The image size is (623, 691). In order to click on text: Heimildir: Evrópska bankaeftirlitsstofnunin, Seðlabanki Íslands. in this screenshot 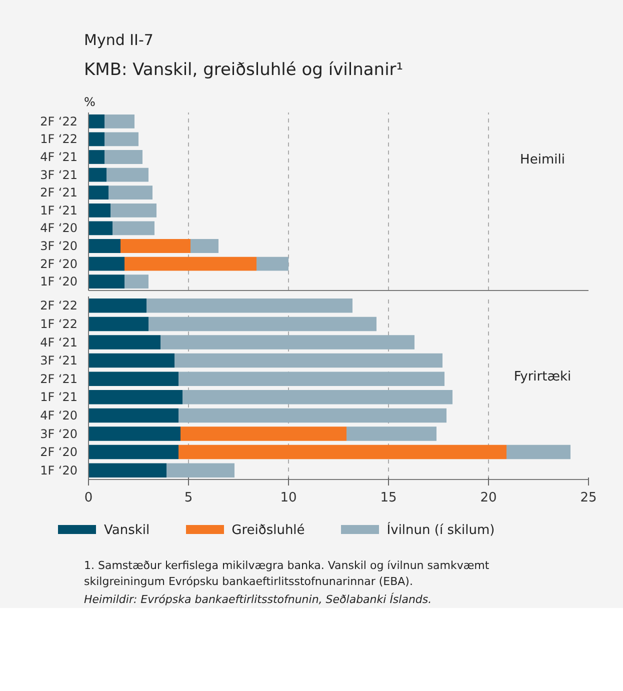, I will do `click(258, 600)`.